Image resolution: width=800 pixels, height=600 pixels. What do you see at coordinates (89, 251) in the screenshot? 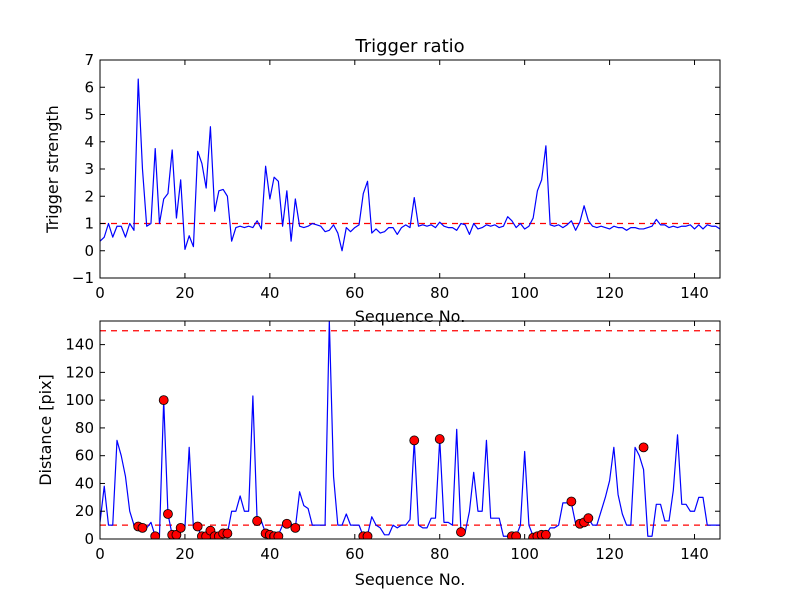
I see `trigger-y-tick-label: 0` at bounding box center [89, 251].